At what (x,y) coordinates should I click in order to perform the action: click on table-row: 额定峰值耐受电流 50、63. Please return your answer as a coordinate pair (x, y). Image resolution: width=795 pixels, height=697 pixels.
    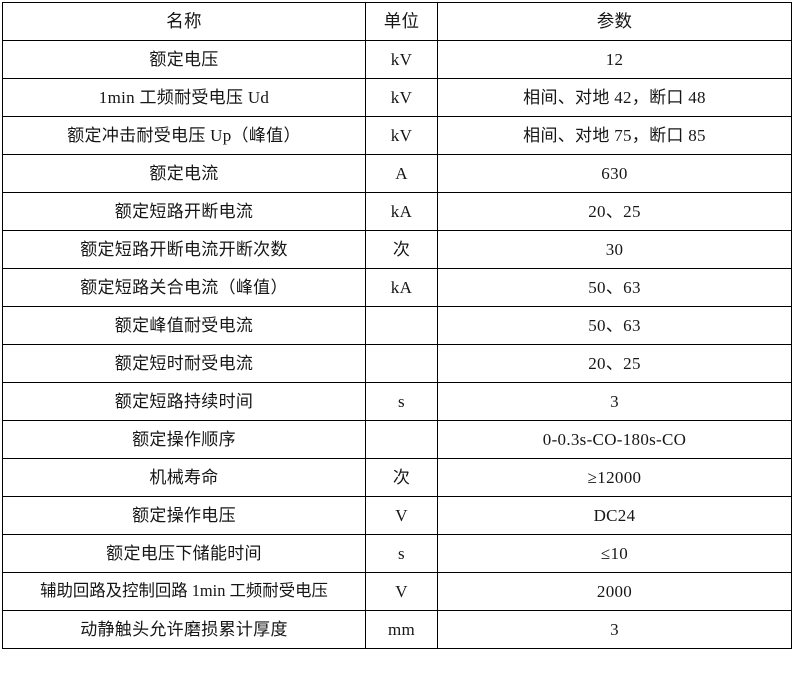
    Looking at the image, I should click on (397, 325).